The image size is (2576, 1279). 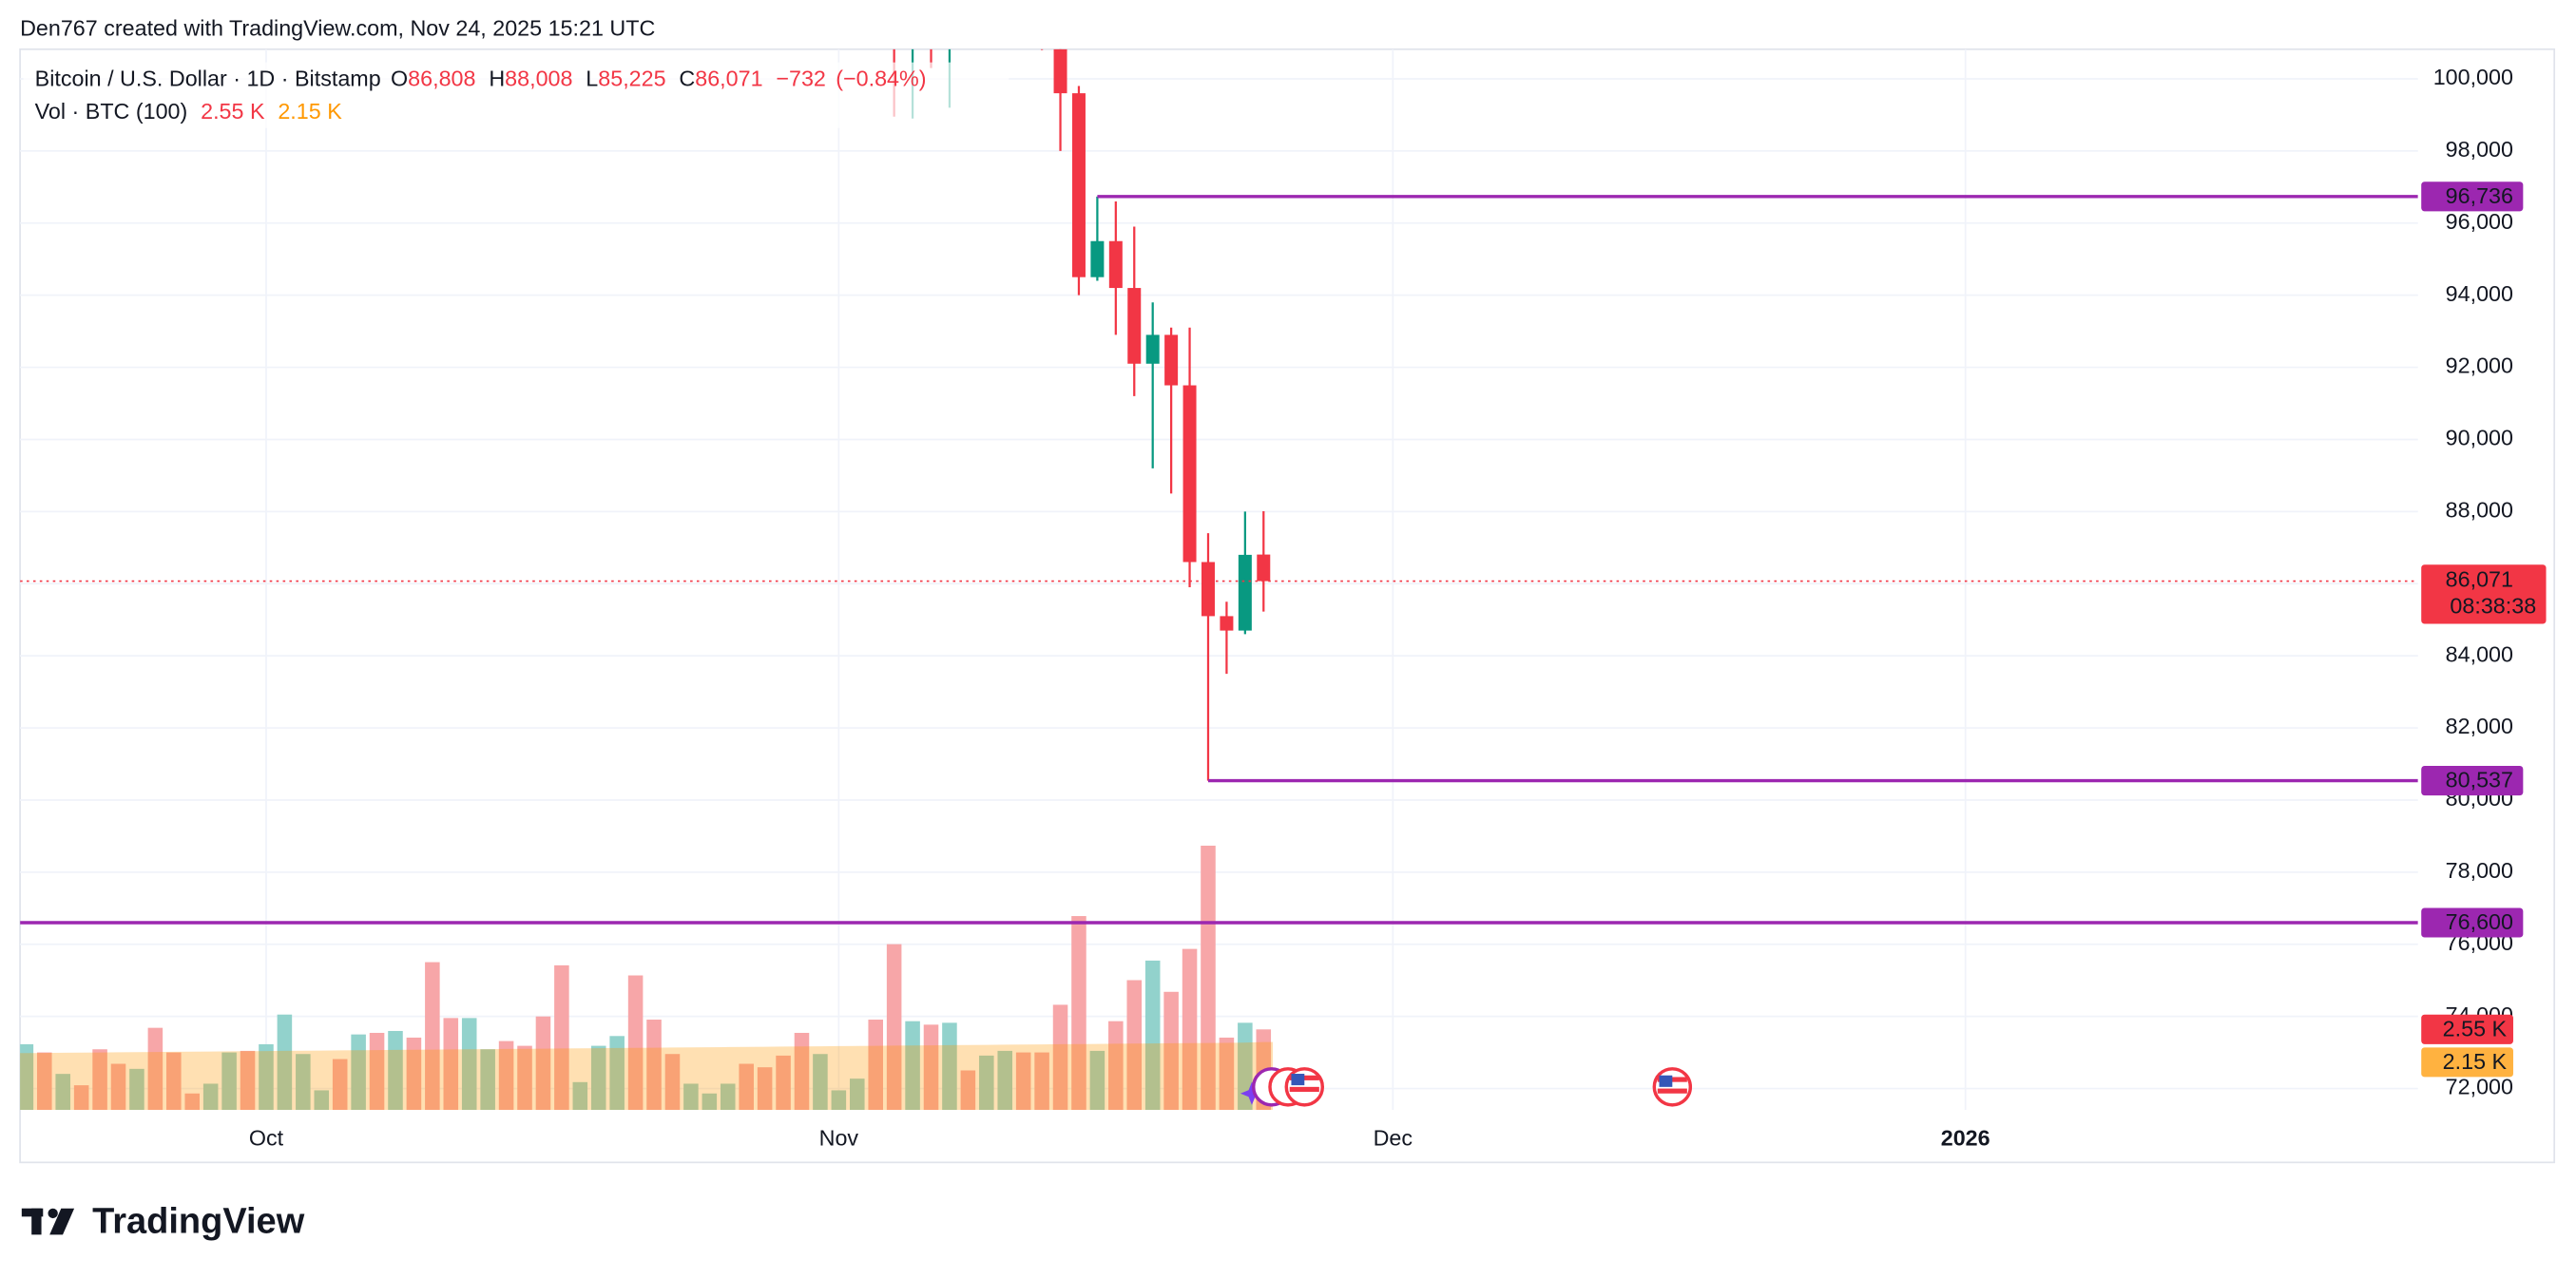 What do you see at coordinates (2479, 726) in the screenshot?
I see `y-tick-label: 82,000` at bounding box center [2479, 726].